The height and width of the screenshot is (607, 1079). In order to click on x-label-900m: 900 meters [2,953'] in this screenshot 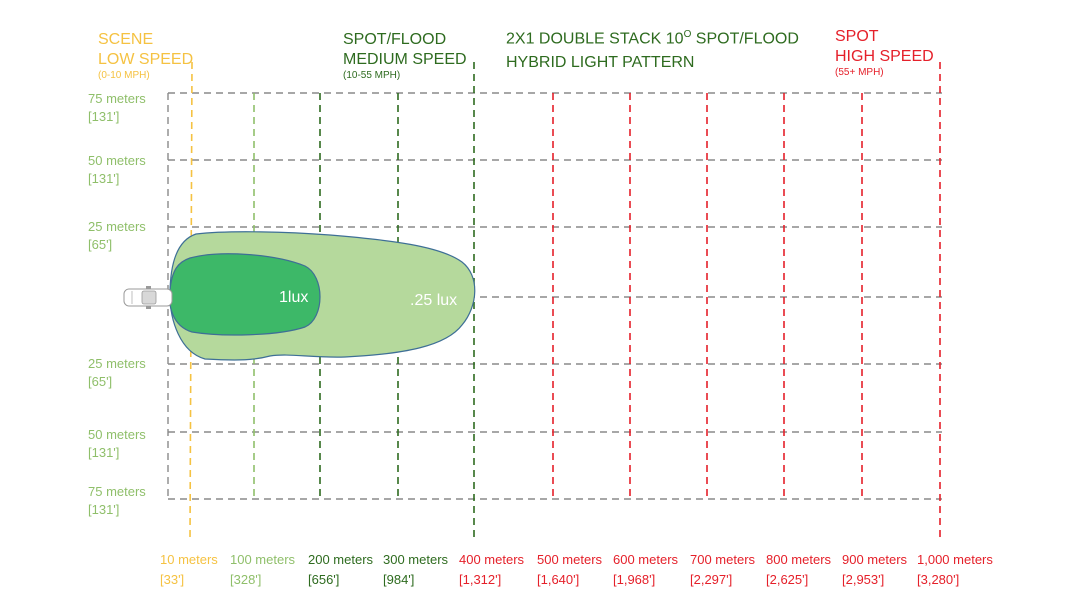, I will do `click(874, 569)`.